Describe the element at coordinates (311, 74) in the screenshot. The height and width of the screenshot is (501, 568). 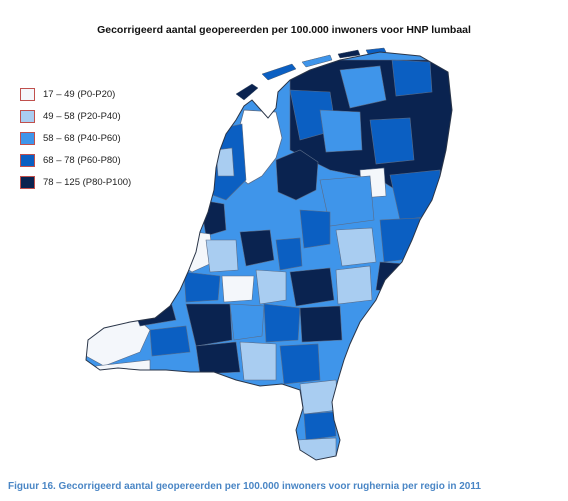
I see `wadden-islands` at that location.